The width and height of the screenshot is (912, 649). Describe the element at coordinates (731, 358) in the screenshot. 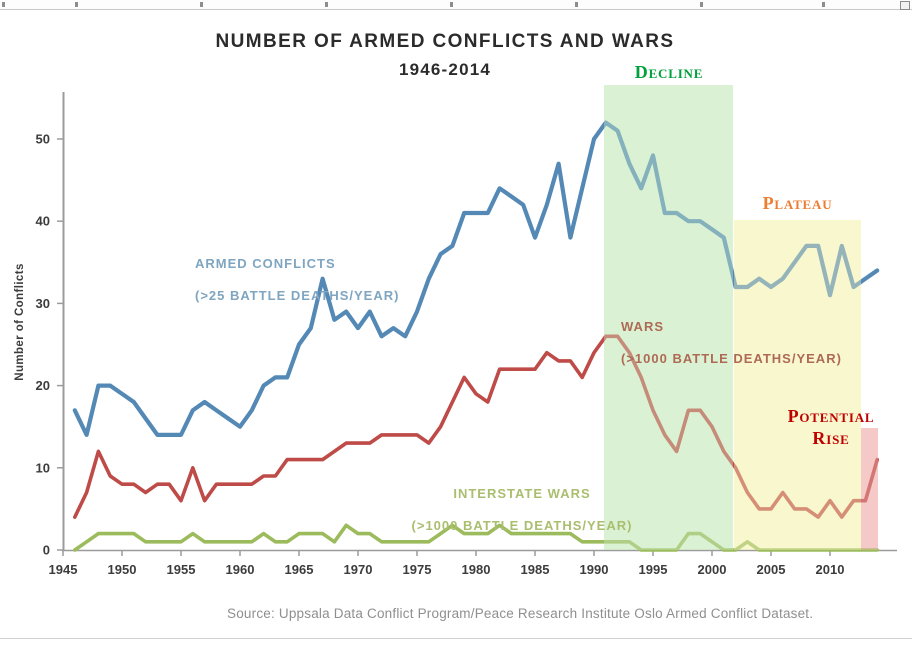

I see `wars-label-line2: (>1000 BATTLE DEATHS/YEAR)` at that location.